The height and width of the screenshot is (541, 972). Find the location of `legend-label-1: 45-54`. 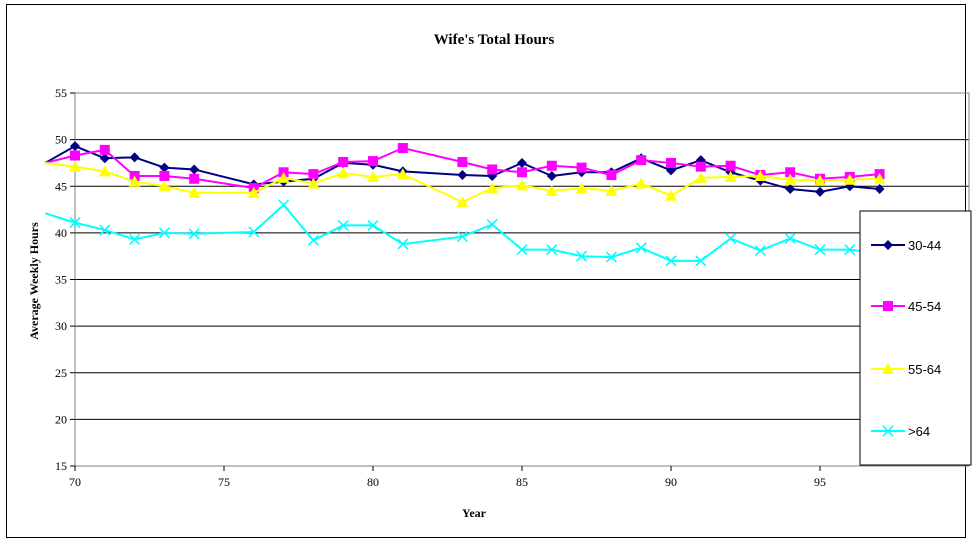

legend-label-1: 45-54 is located at coordinates (924, 306).